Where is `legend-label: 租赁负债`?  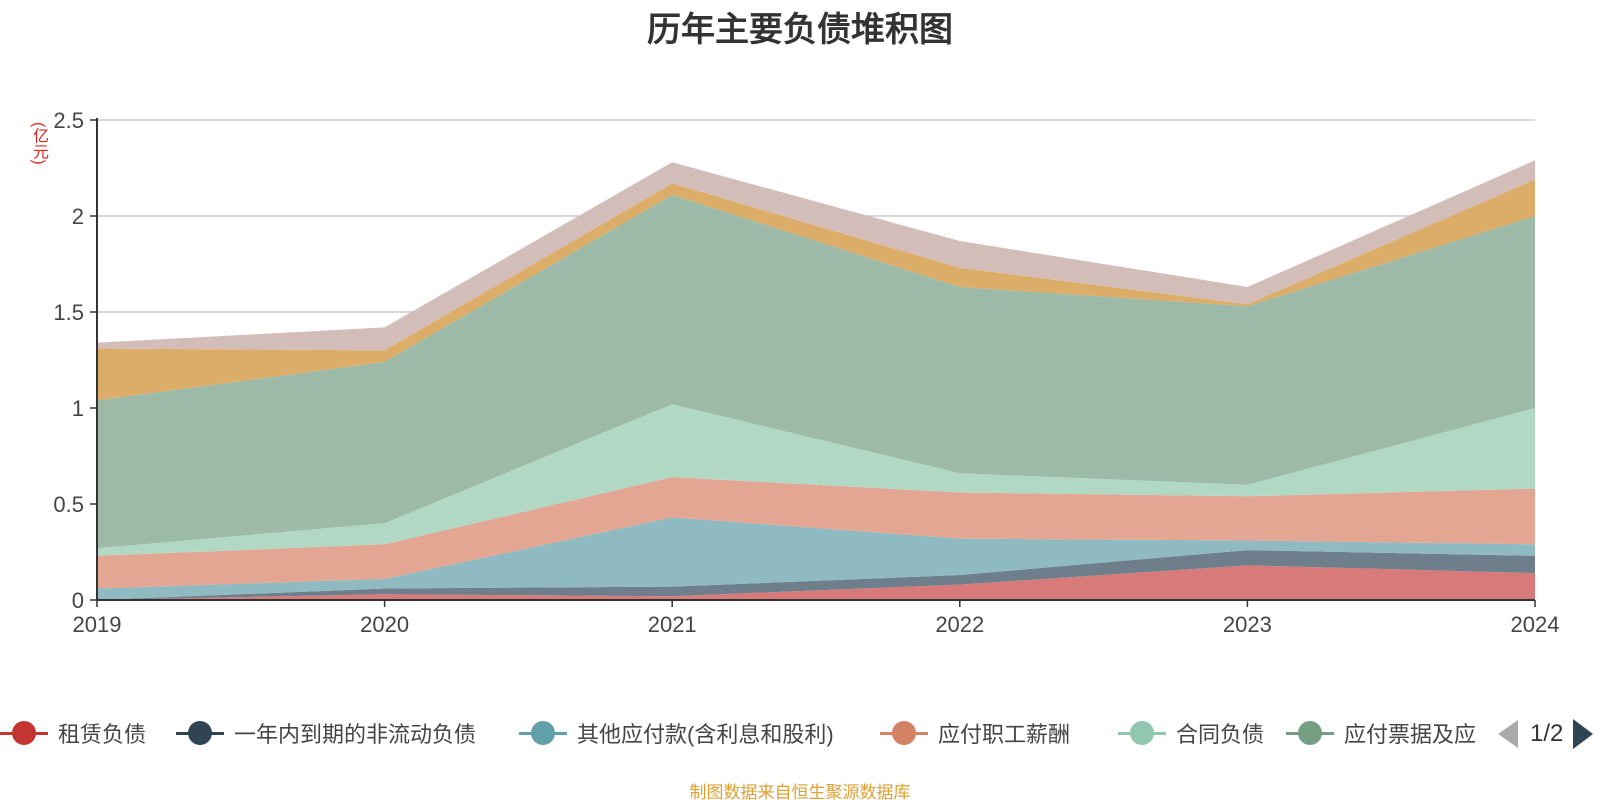 legend-label: 租赁负债 is located at coordinates (102, 734).